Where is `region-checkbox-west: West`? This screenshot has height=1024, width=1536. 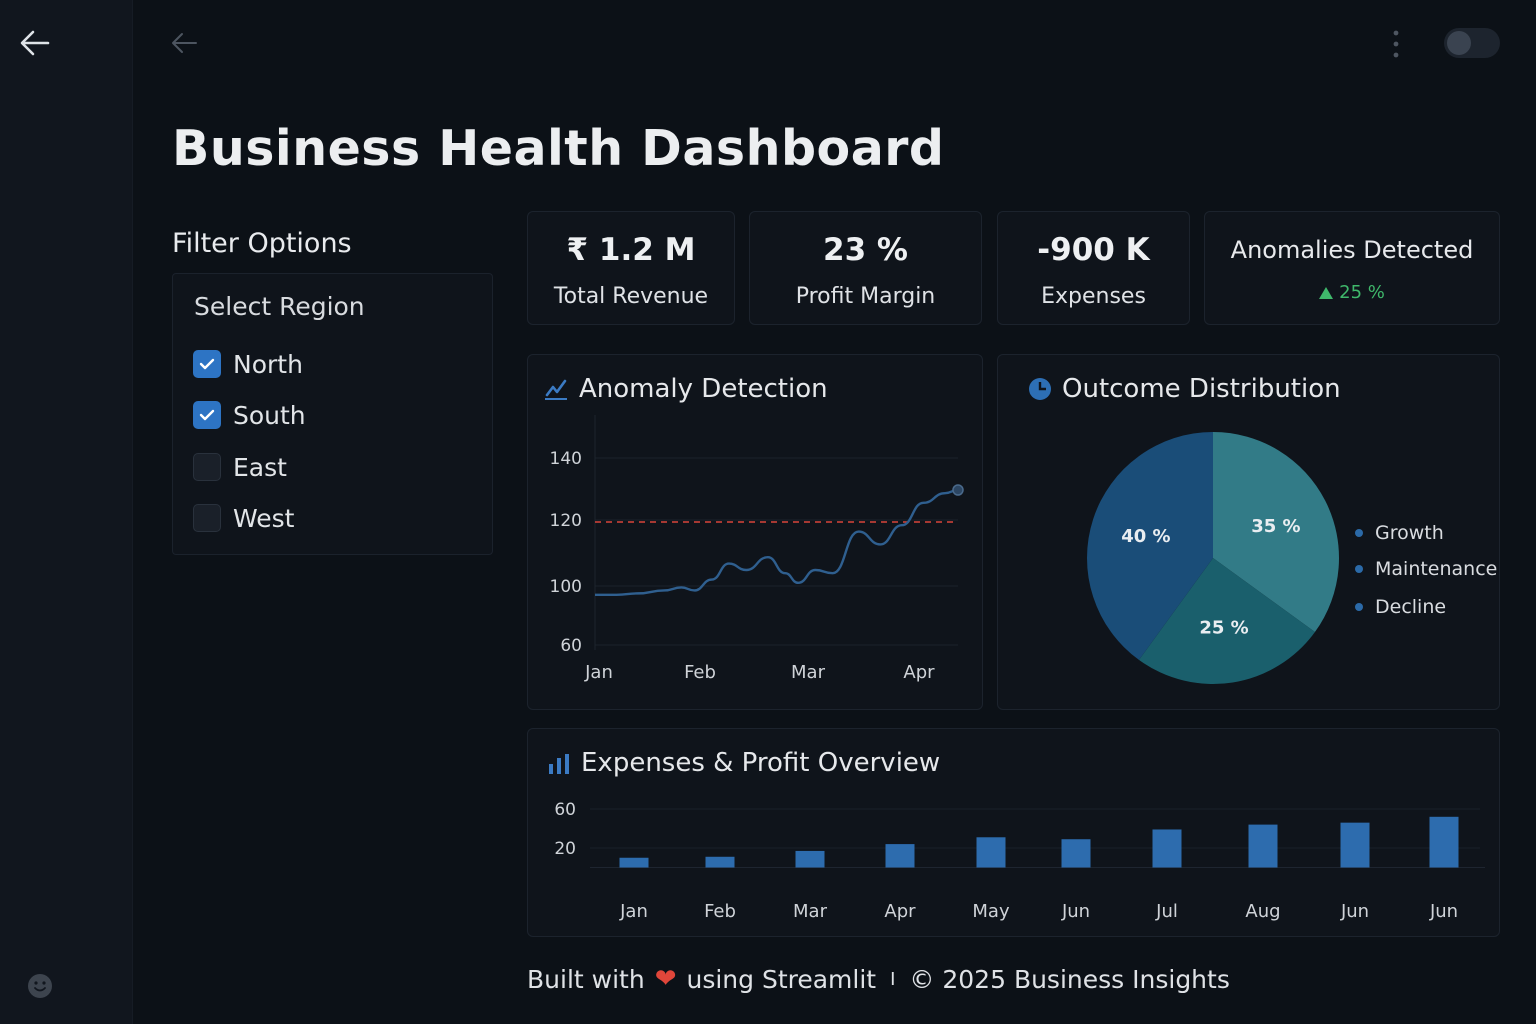
region-checkbox-west: West is located at coordinates (243, 518).